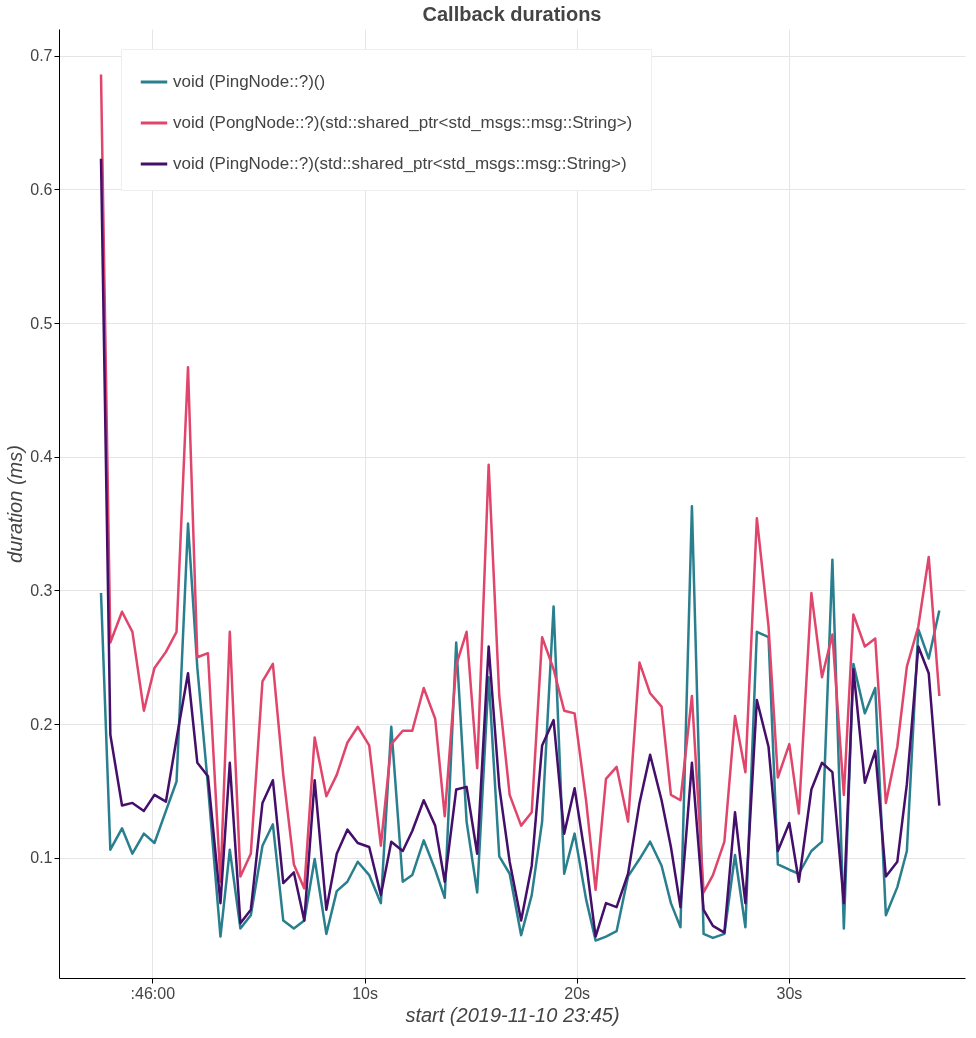  What do you see at coordinates (41, 590) in the screenshot?
I see `y-tick-label: 0.3` at bounding box center [41, 590].